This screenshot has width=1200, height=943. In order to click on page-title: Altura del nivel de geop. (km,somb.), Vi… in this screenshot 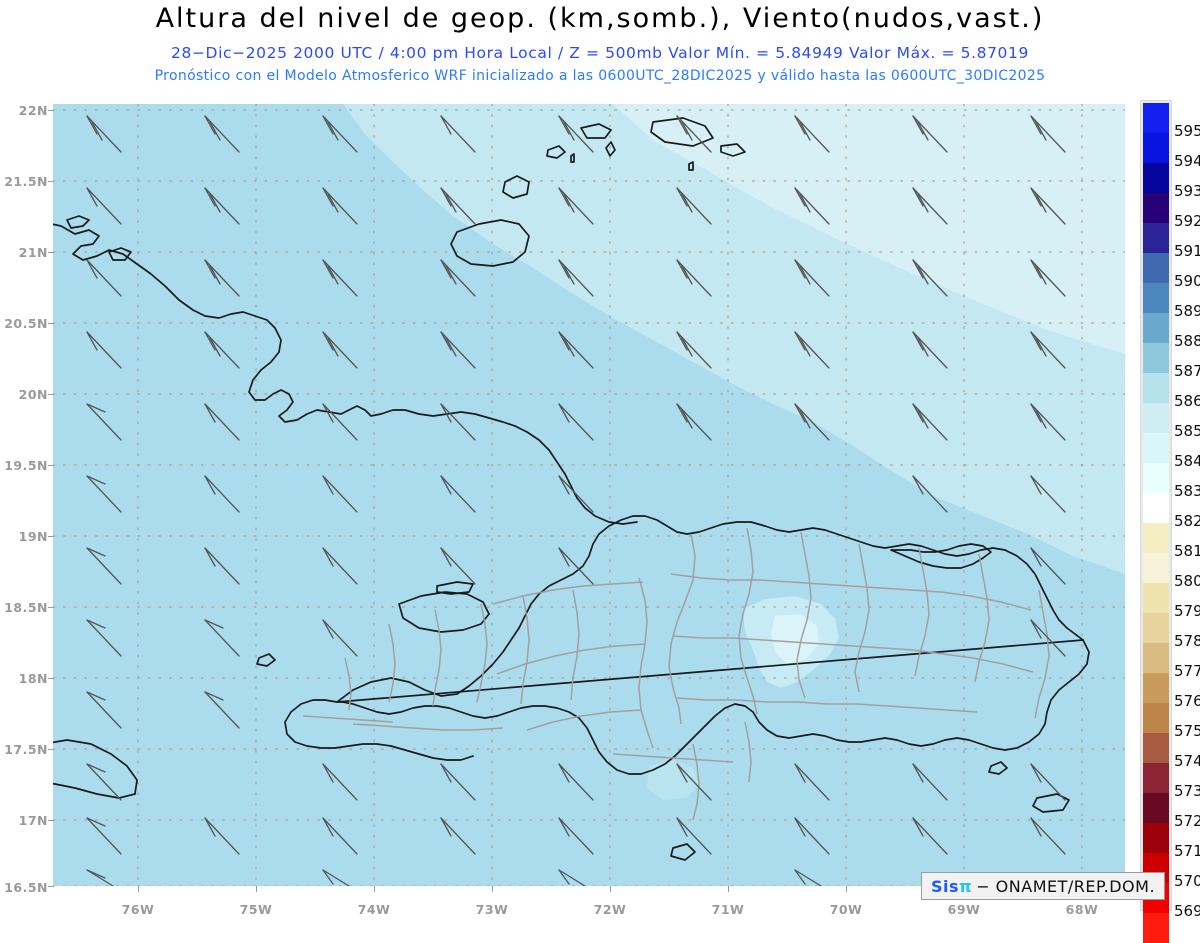, I will do `click(600, 18)`.